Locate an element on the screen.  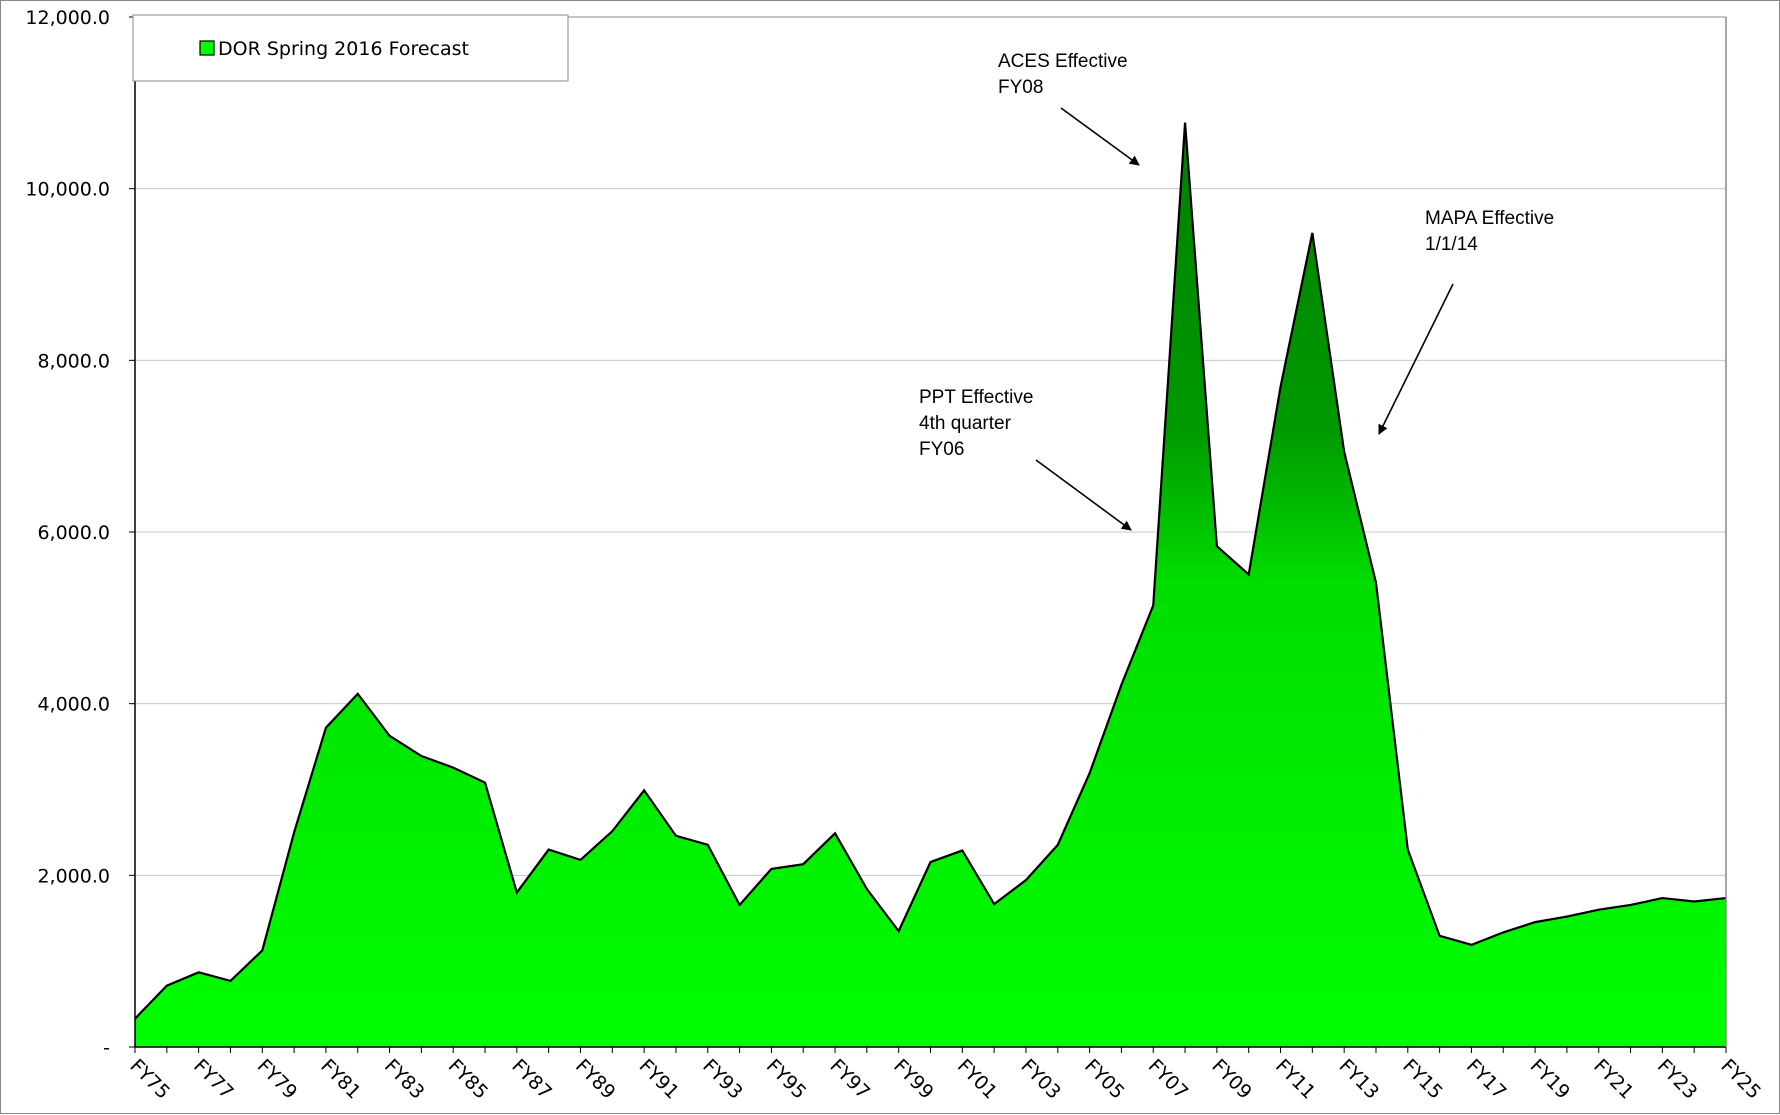
x-tick-label: FY83 is located at coordinates (404, 1079).